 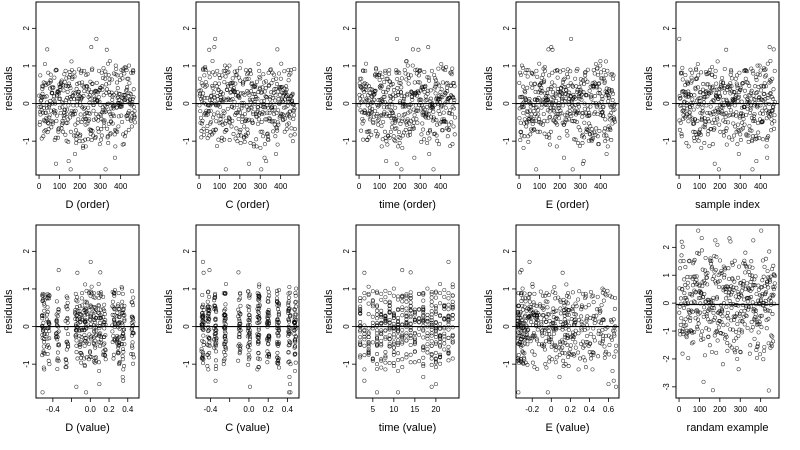 I want to click on x-tick-label: 200, so click(x=720, y=186).